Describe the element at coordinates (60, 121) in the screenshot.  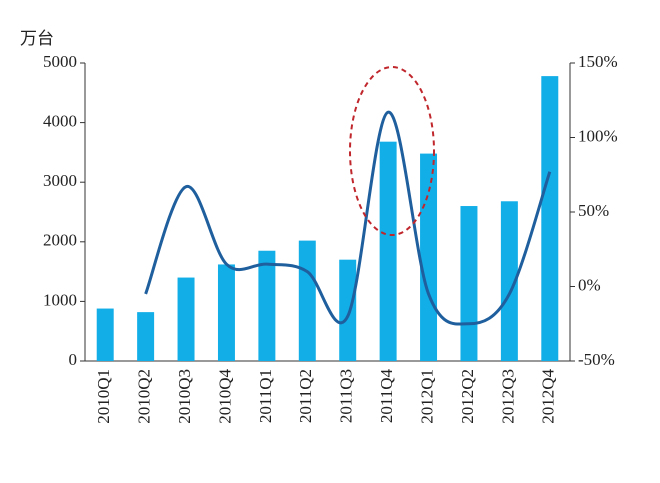
I see `y-tick-label: 4000` at that location.